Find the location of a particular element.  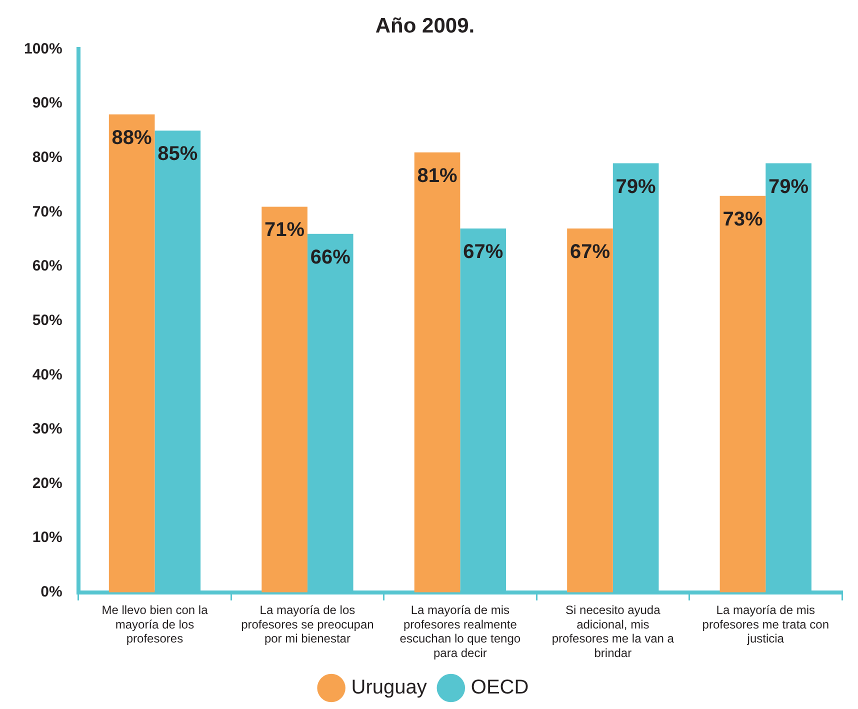

data-label: 71% is located at coordinates (284, 230).